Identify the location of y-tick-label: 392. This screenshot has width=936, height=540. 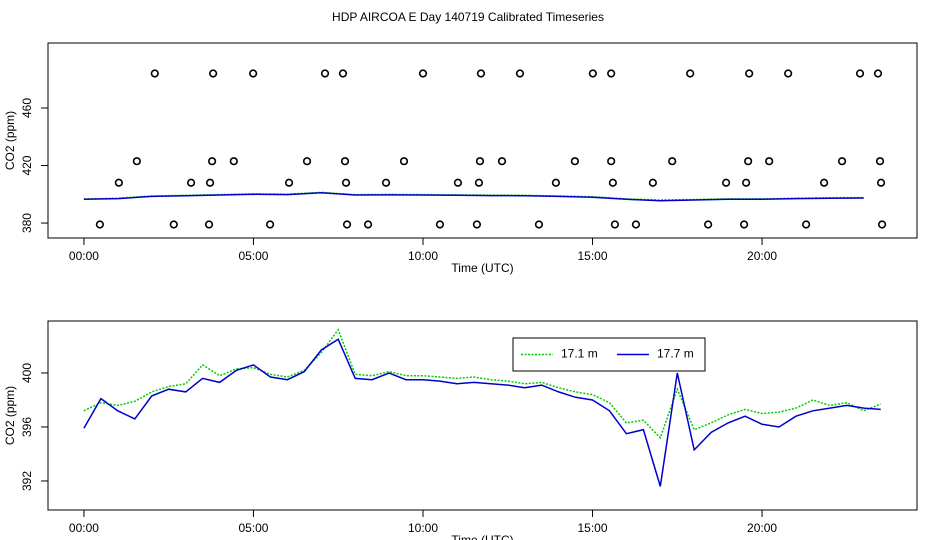
(27, 481).